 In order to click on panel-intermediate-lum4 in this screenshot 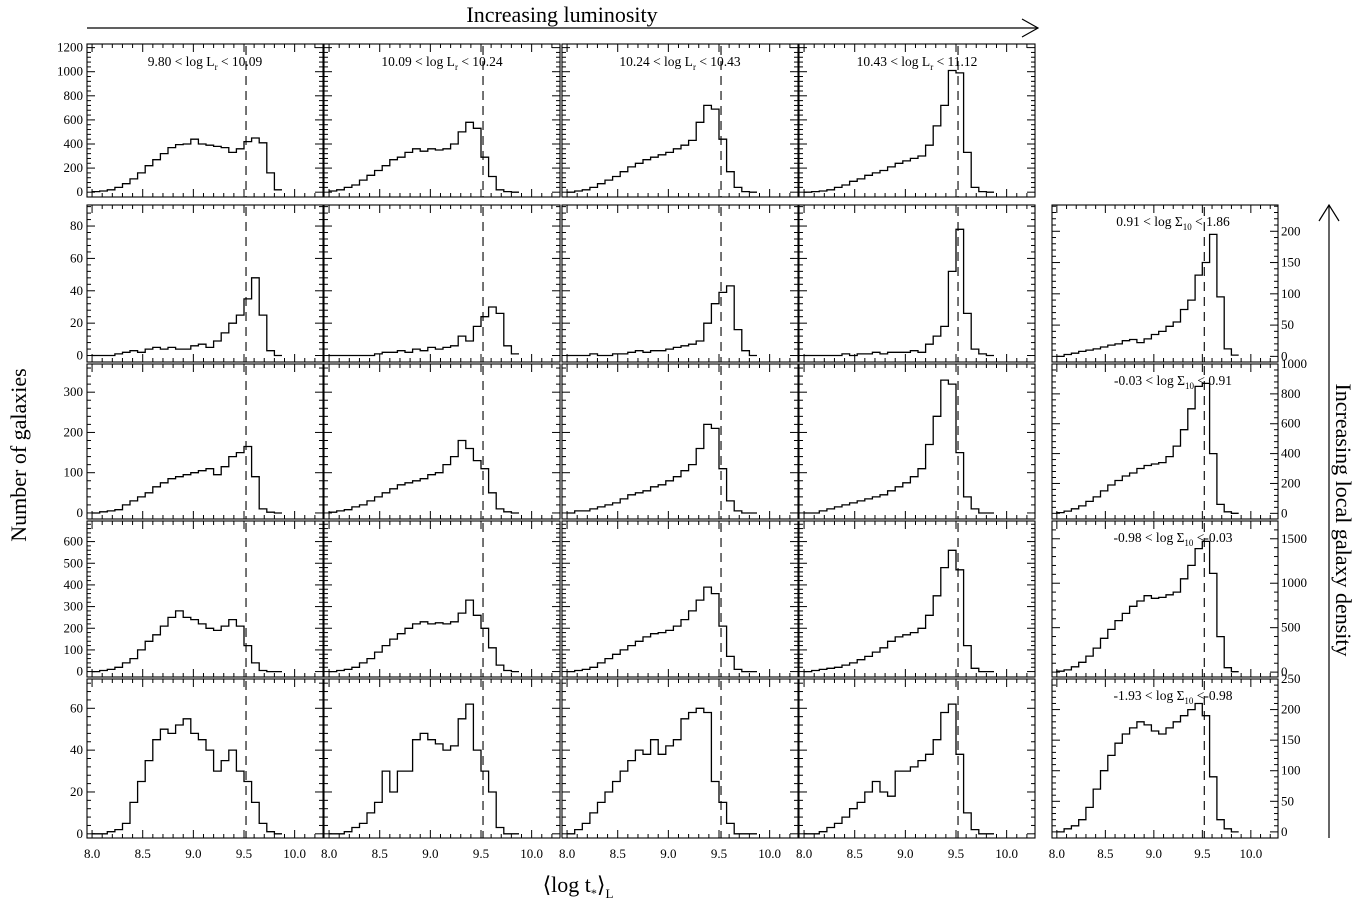, I will do `click(917, 441)`.